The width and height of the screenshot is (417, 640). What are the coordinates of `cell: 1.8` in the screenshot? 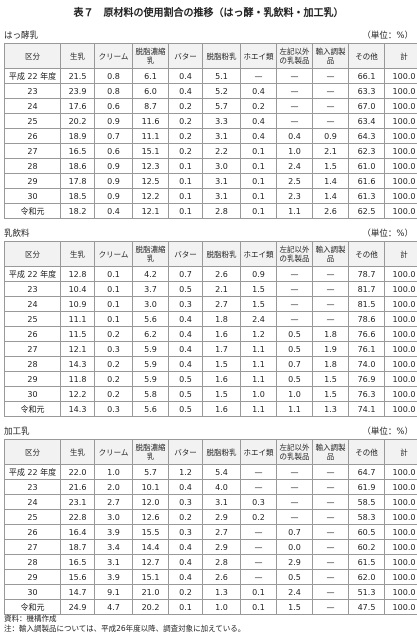 It's located at (330, 364).